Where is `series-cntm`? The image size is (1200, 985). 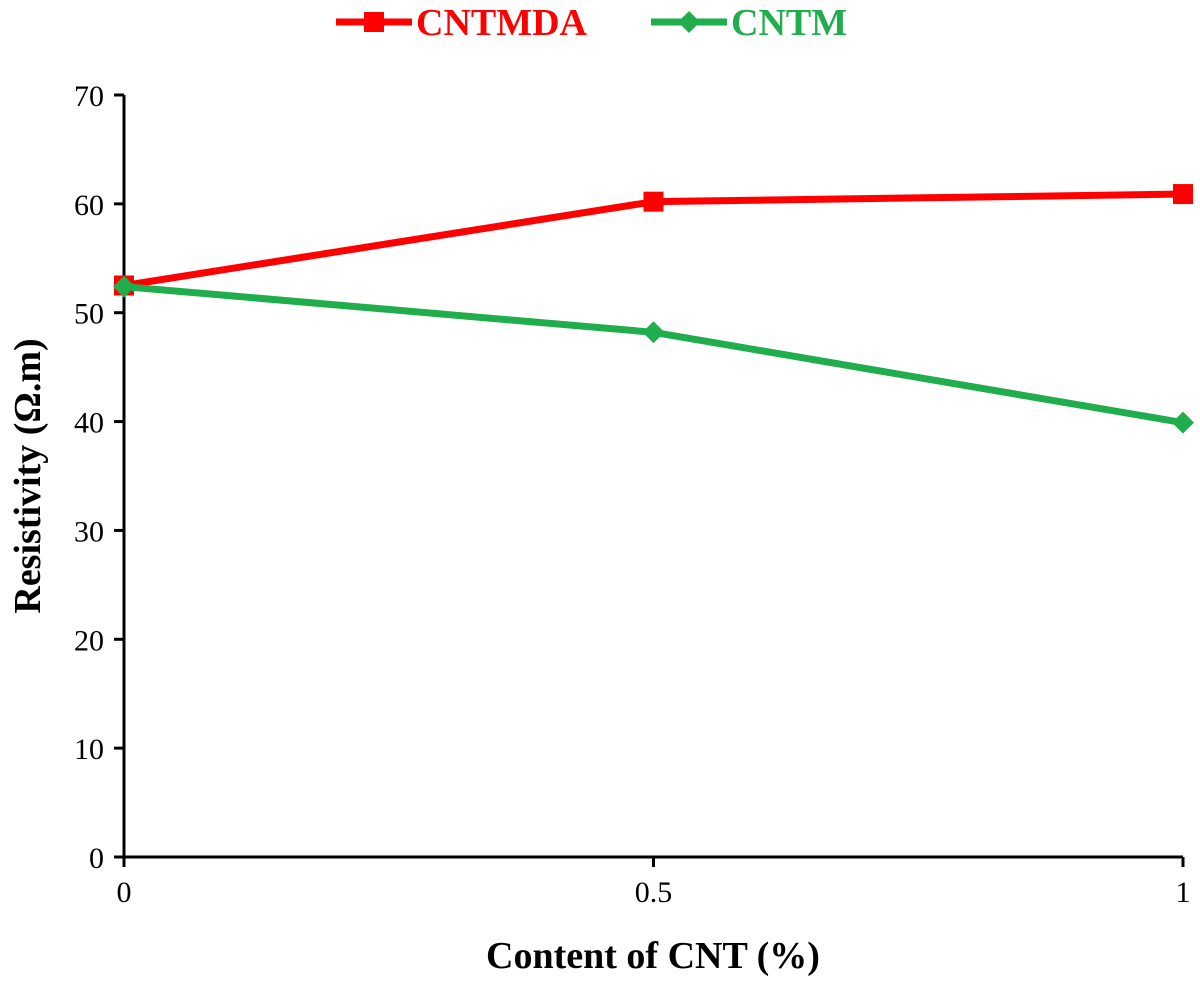 series-cntm is located at coordinates (653, 354).